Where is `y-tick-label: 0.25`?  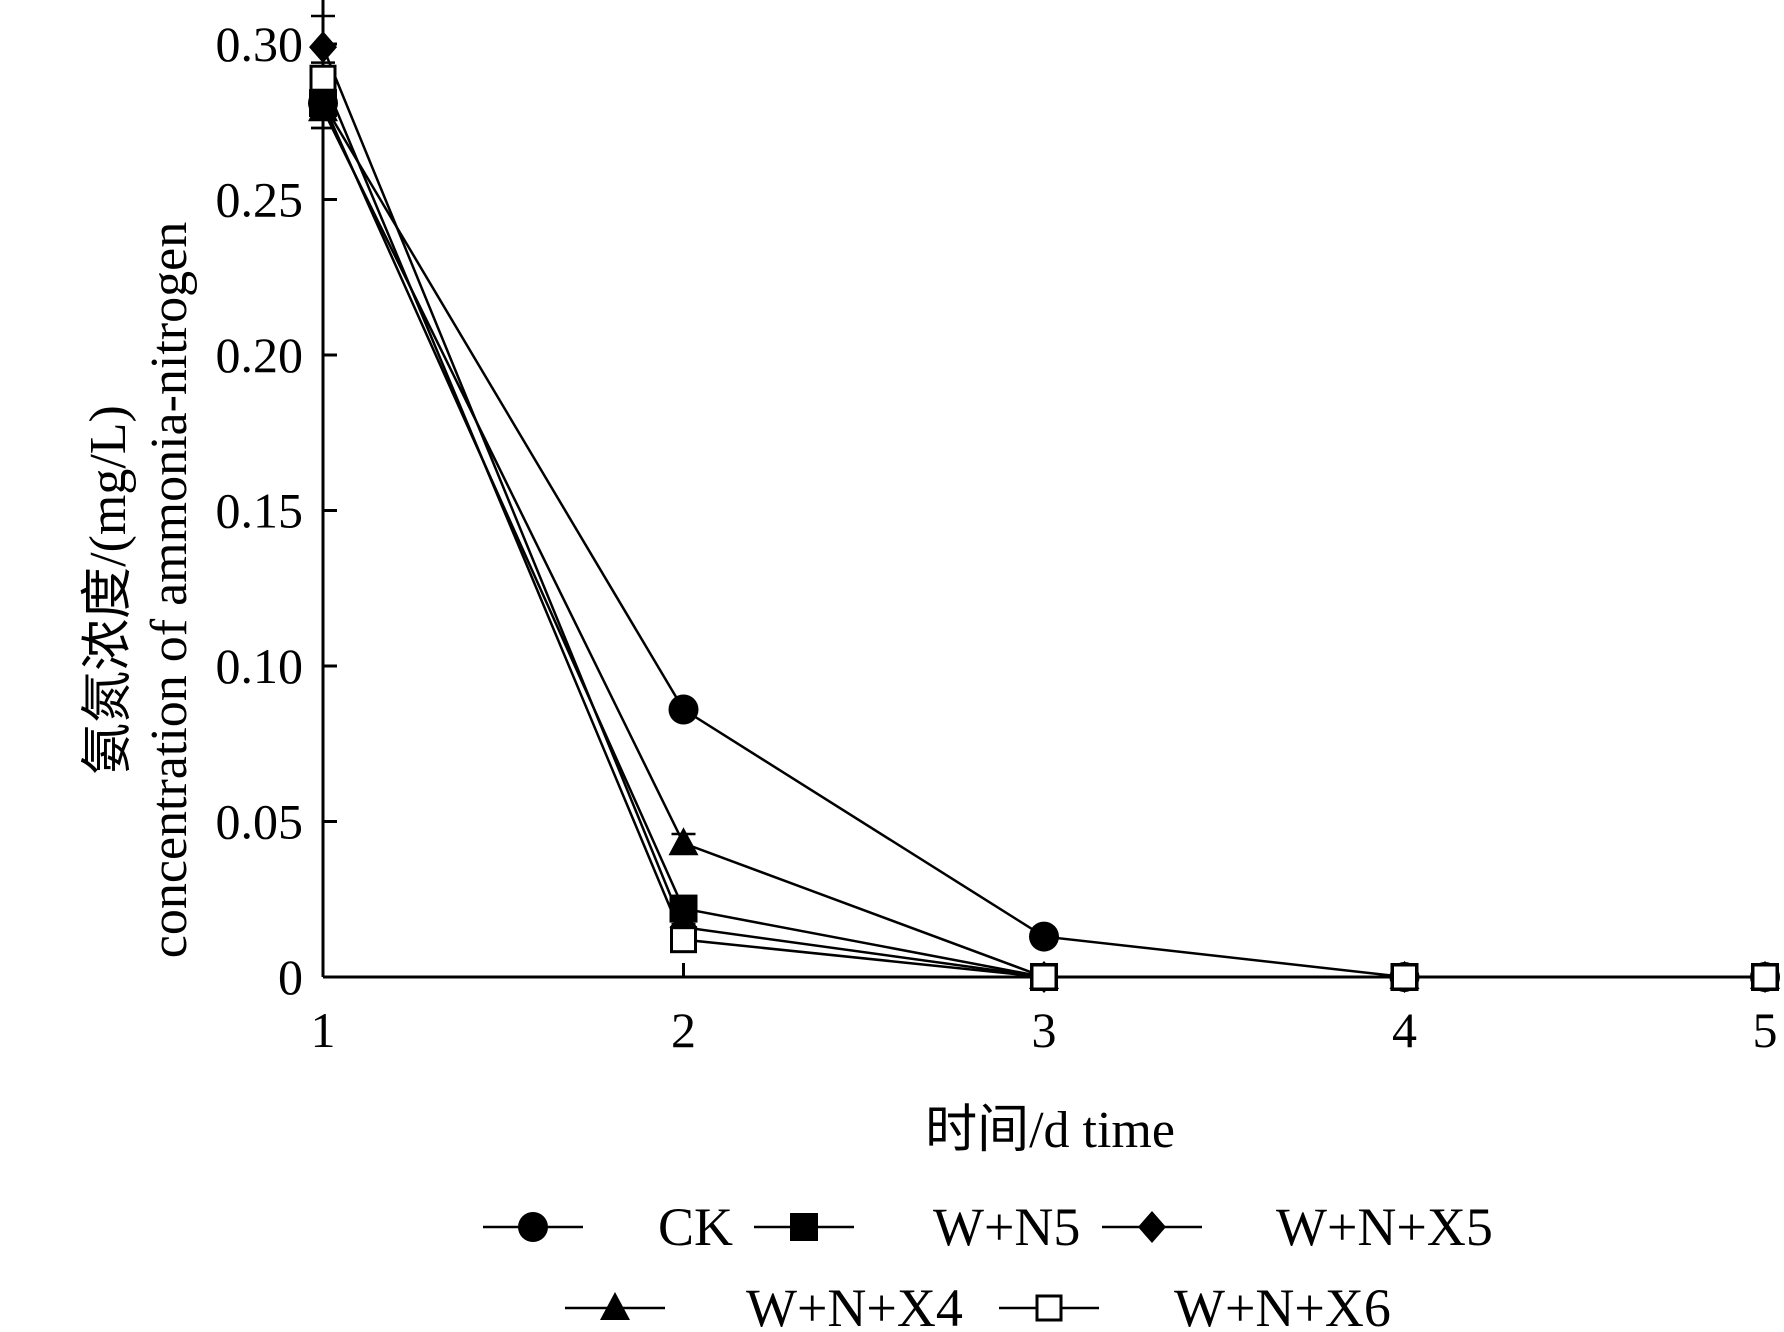 y-tick-label: 0.25 is located at coordinates (260, 200).